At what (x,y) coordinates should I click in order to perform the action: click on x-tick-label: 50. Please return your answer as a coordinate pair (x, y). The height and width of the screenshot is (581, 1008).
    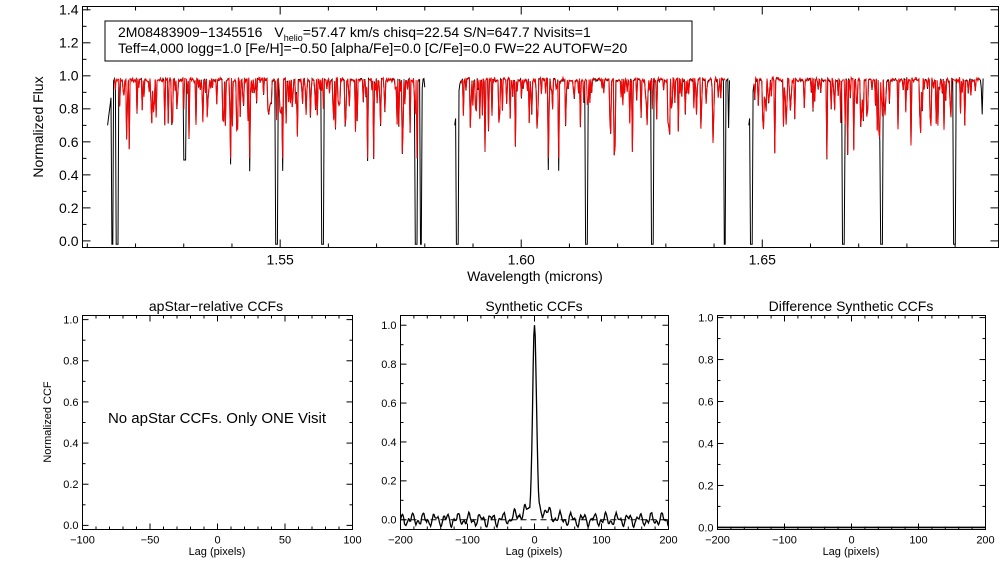
    Looking at the image, I should click on (285, 541).